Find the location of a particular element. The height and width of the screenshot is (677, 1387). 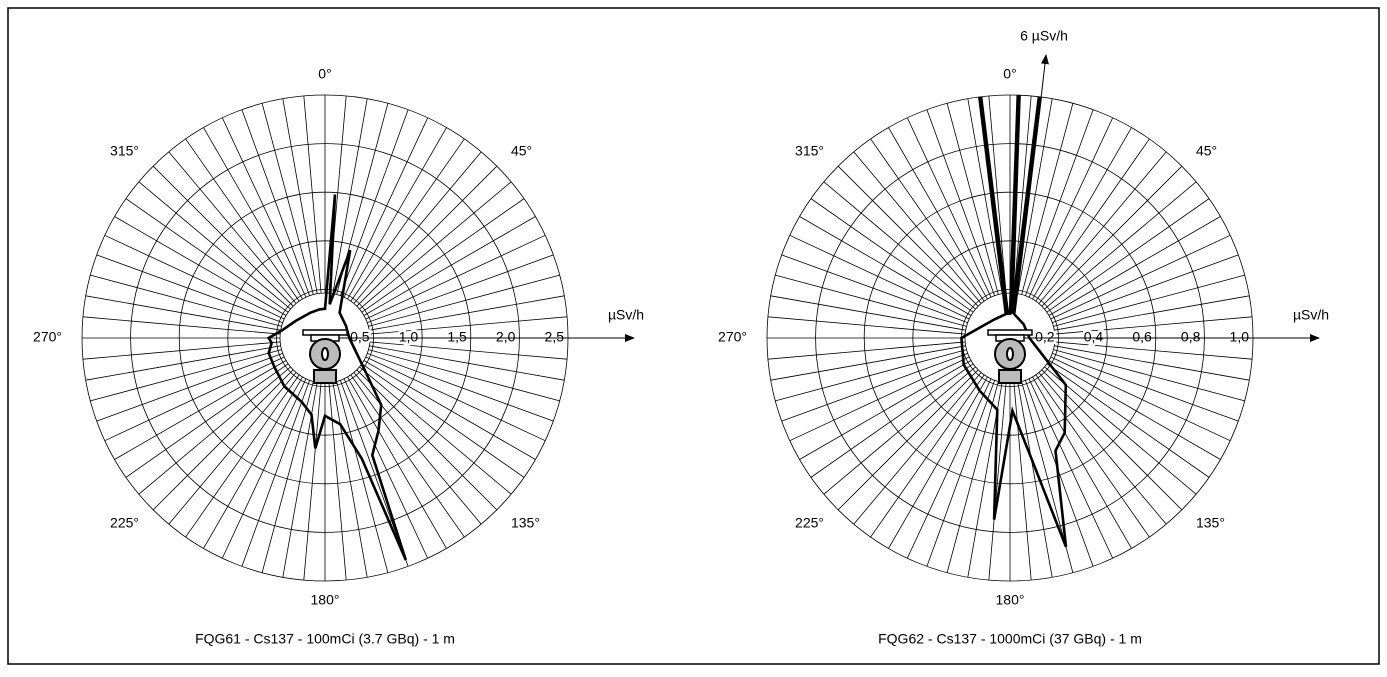

angle-label: 225° is located at coordinates (124, 523).